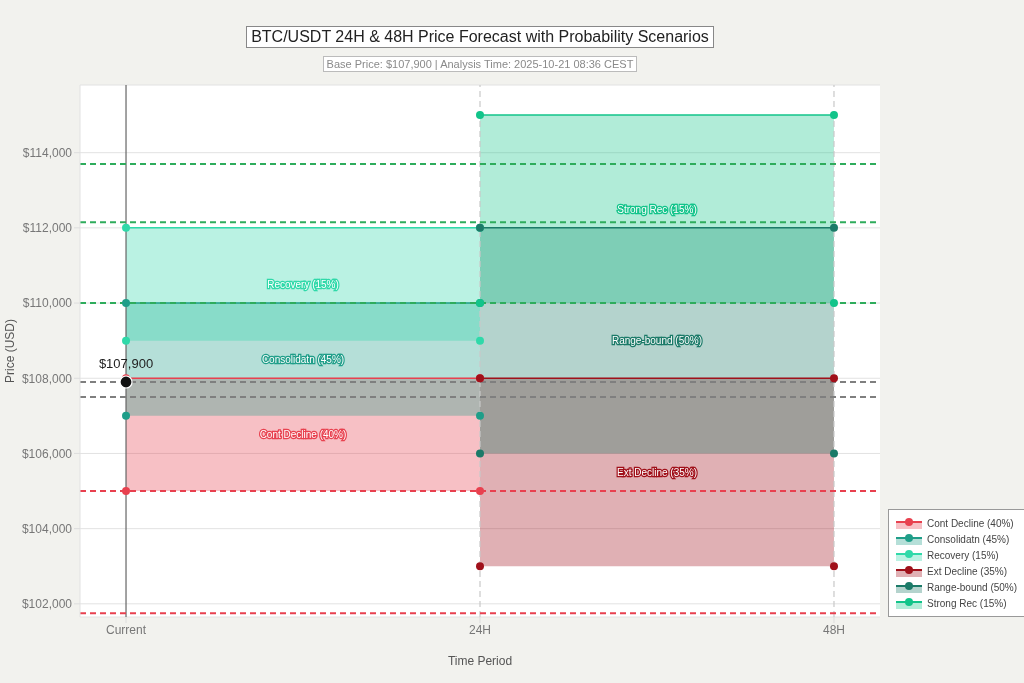  Describe the element at coordinates (303, 284) in the screenshot. I see `text: Recovery (15%)` at that location.